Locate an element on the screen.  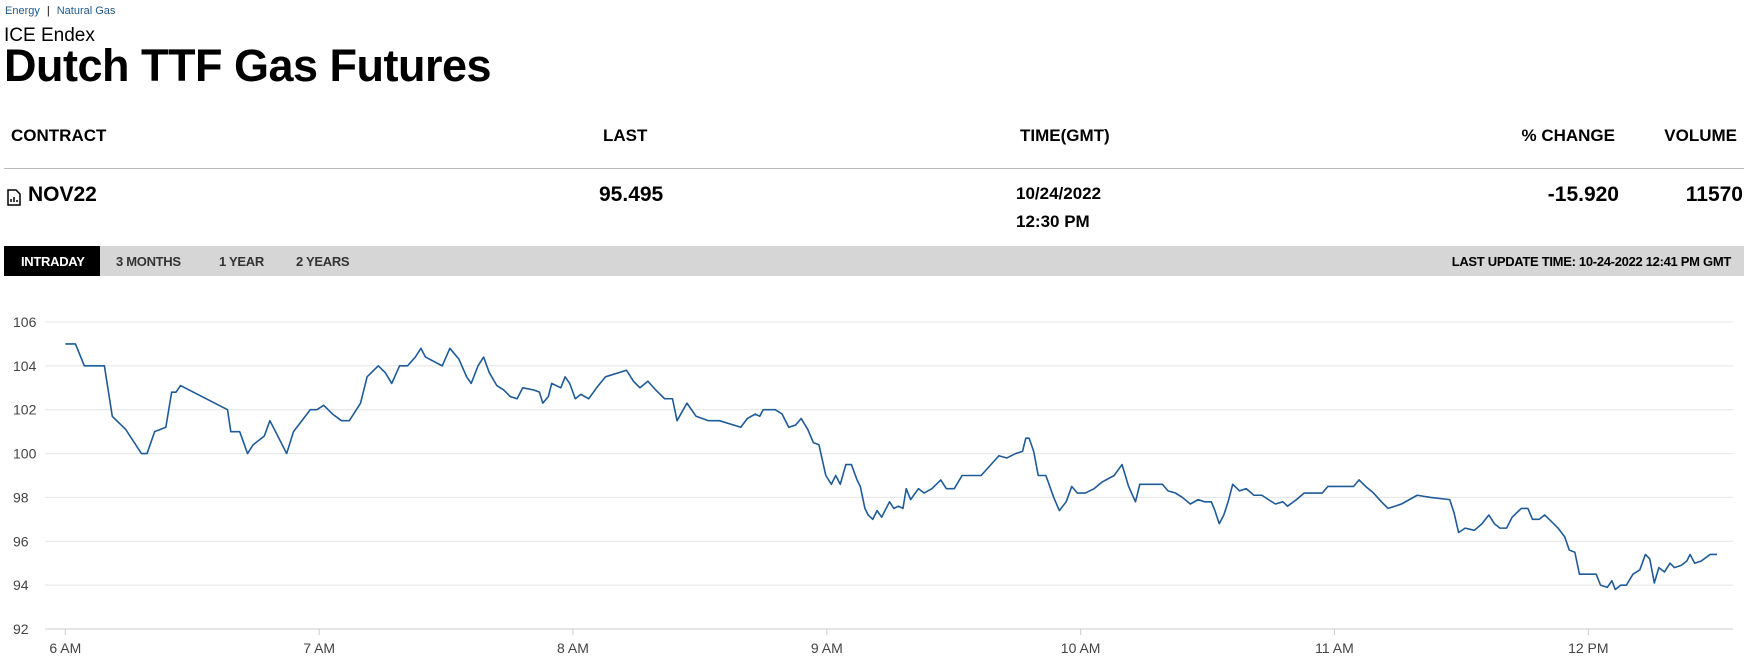
chart-icon is located at coordinates (14, 197).